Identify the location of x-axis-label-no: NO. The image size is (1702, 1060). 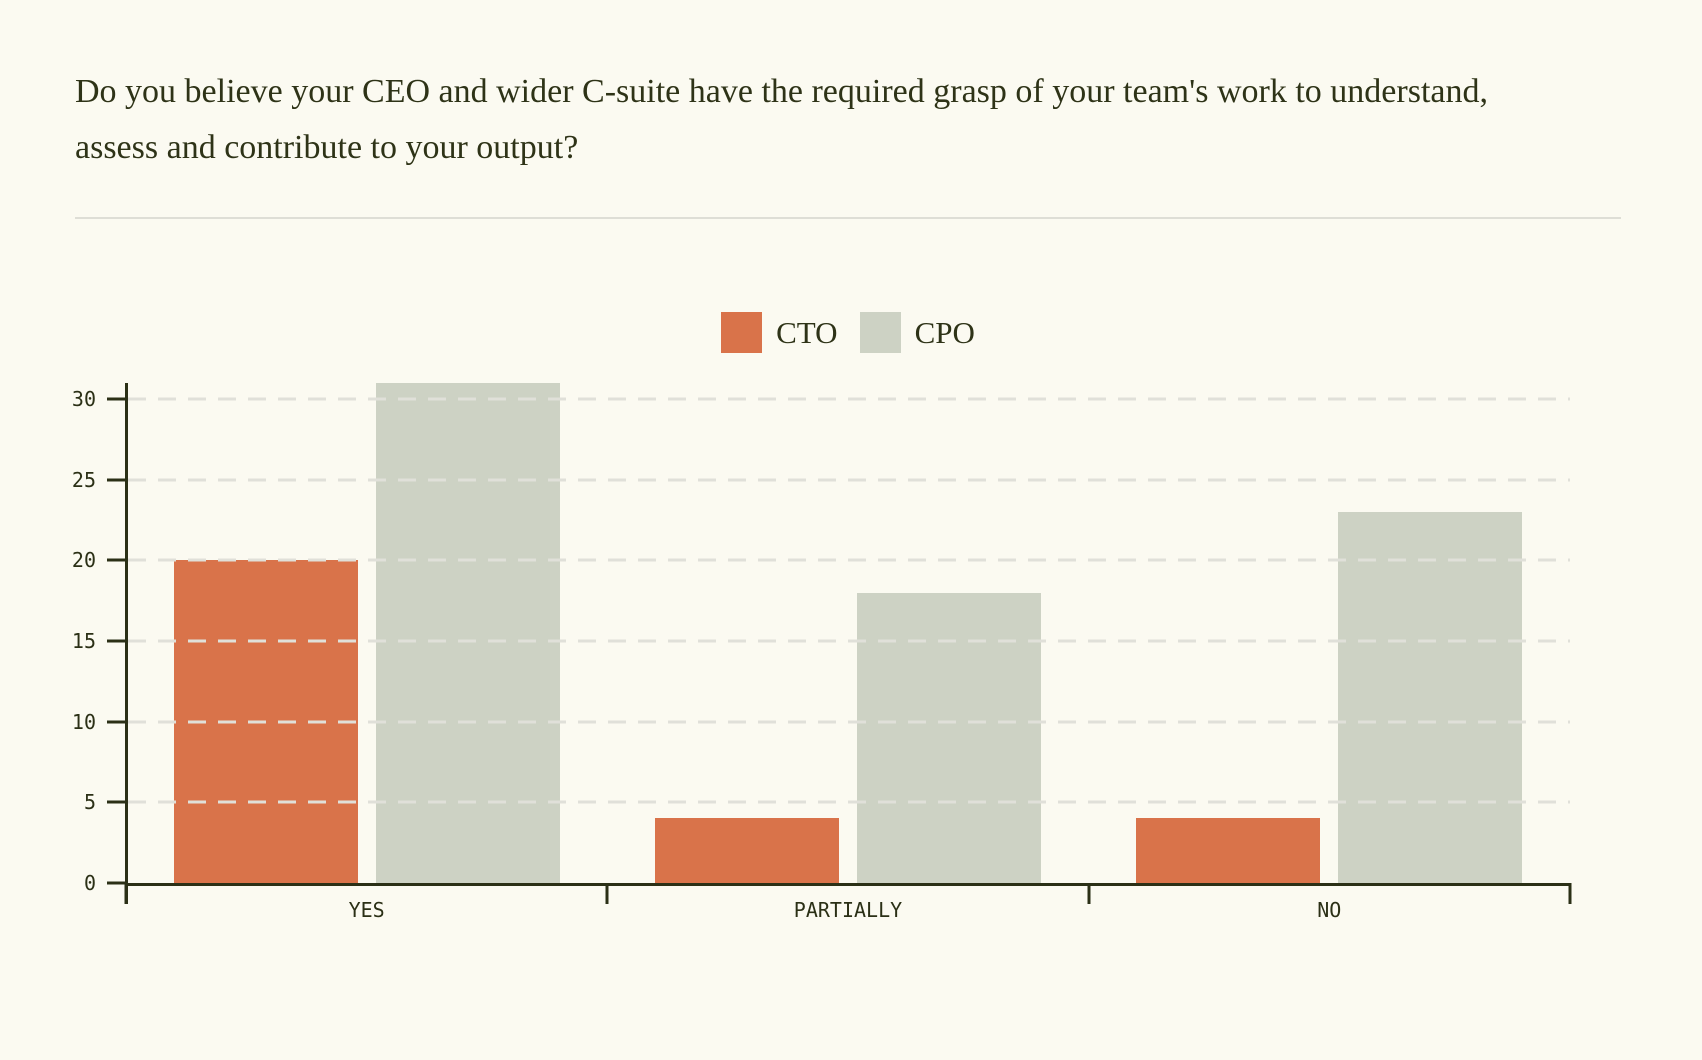
(1329, 910).